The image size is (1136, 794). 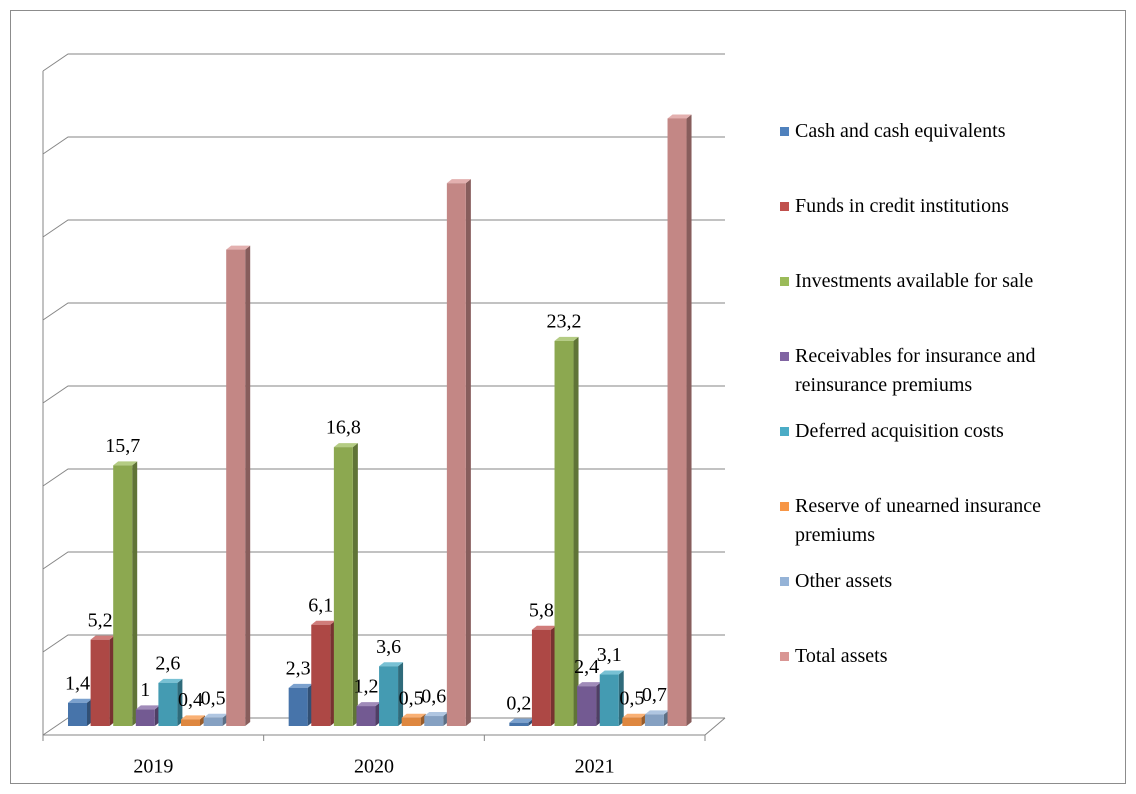 I want to click on data-label: 3,6, so click(x=388, y=647).